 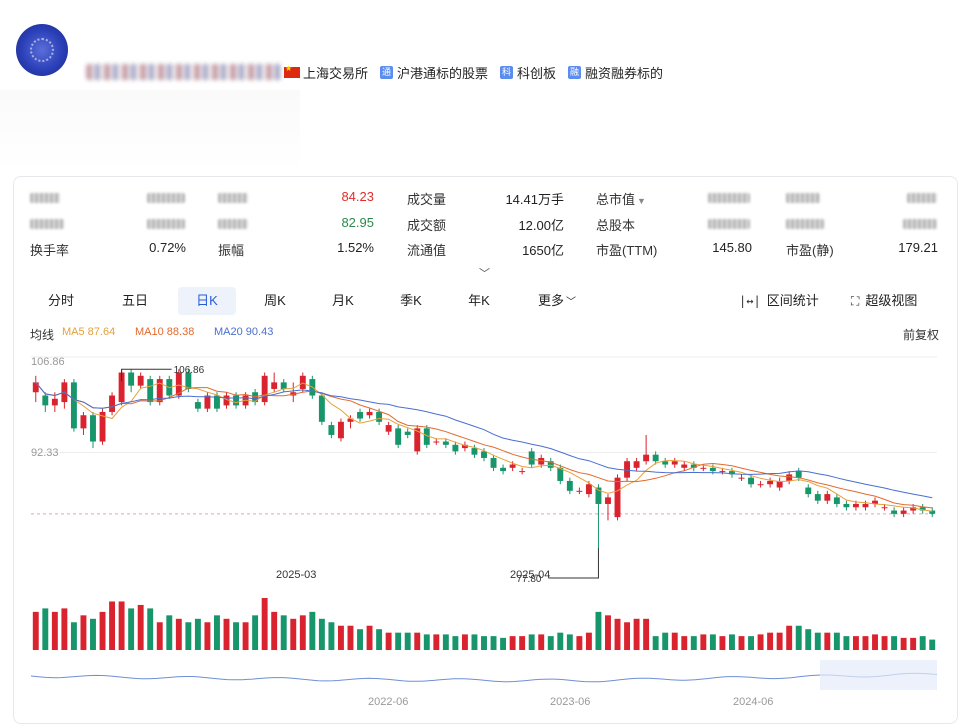 What do you see at coordinates (779, 301) in the screenshot?
I see `range-stats-button: |↔| 区间统计` at bounding box center [779, 301].